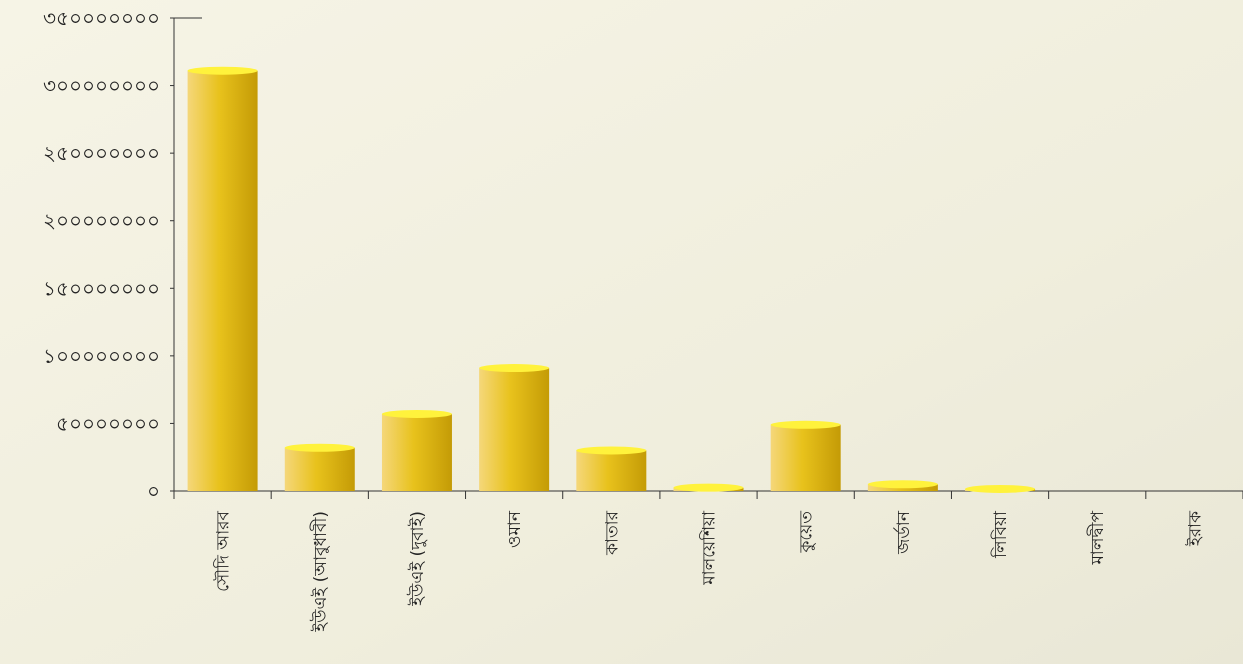 The width and height of the screenshot is (1243, 664). Describe the element at coordinates (223, 550) in the screenshot. I see `x-tick-label: সৌদি আরব` at that location.